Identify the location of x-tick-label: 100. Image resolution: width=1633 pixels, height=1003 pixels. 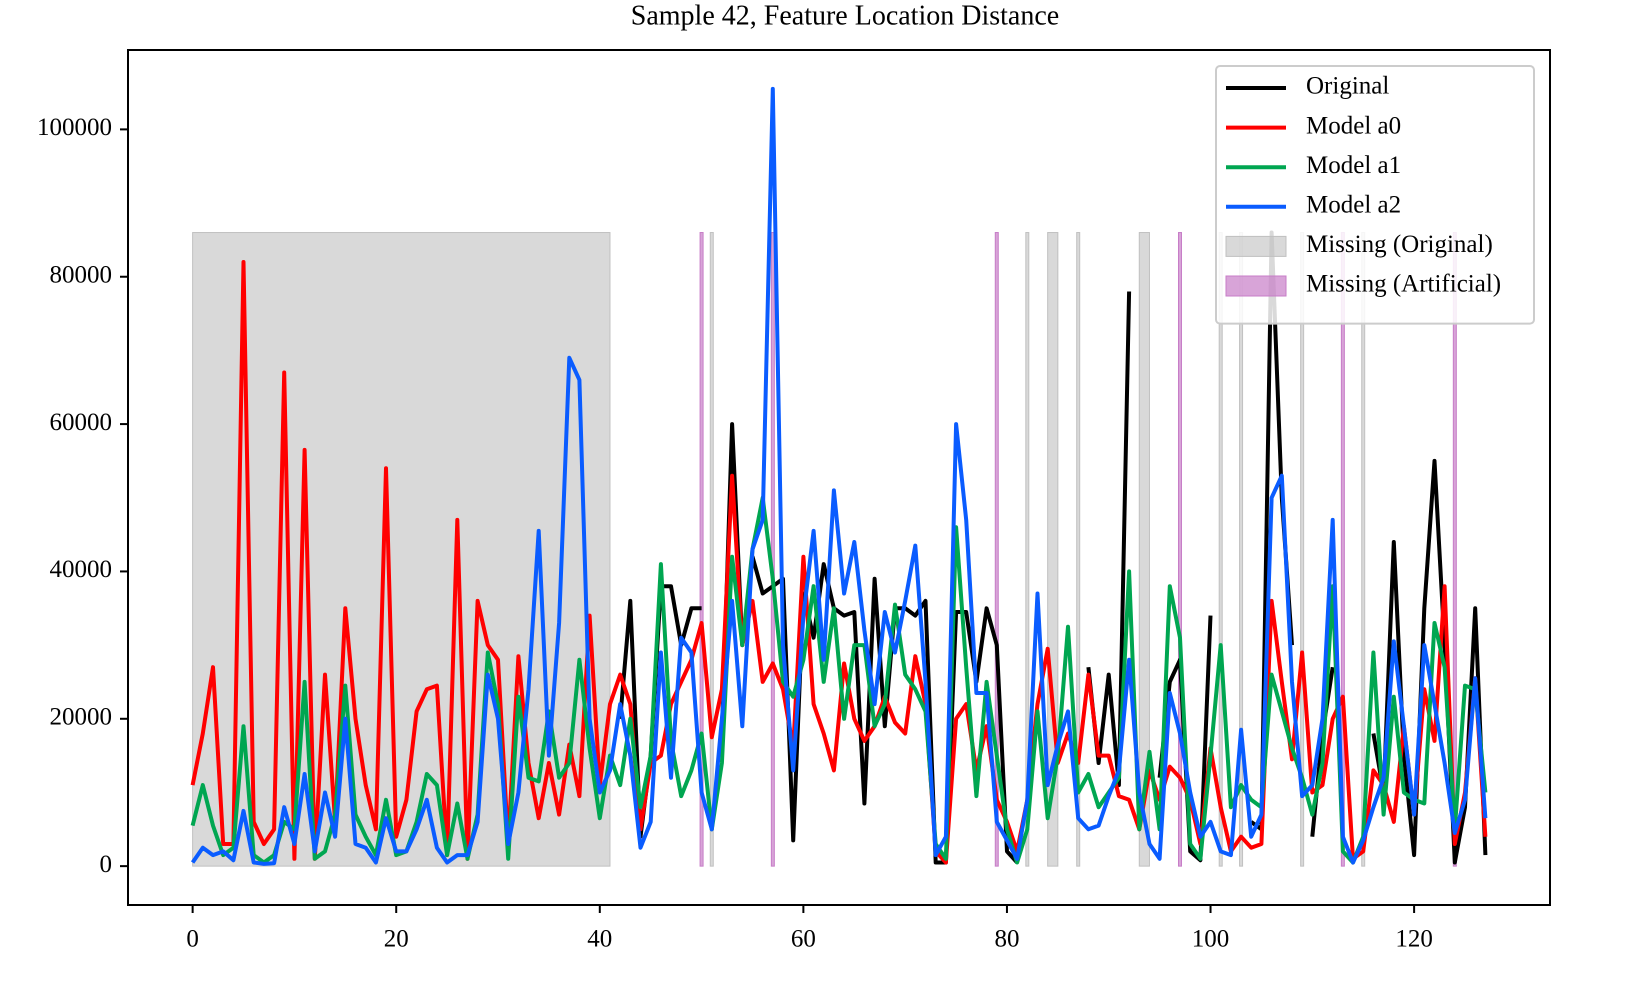
(1211, 939).